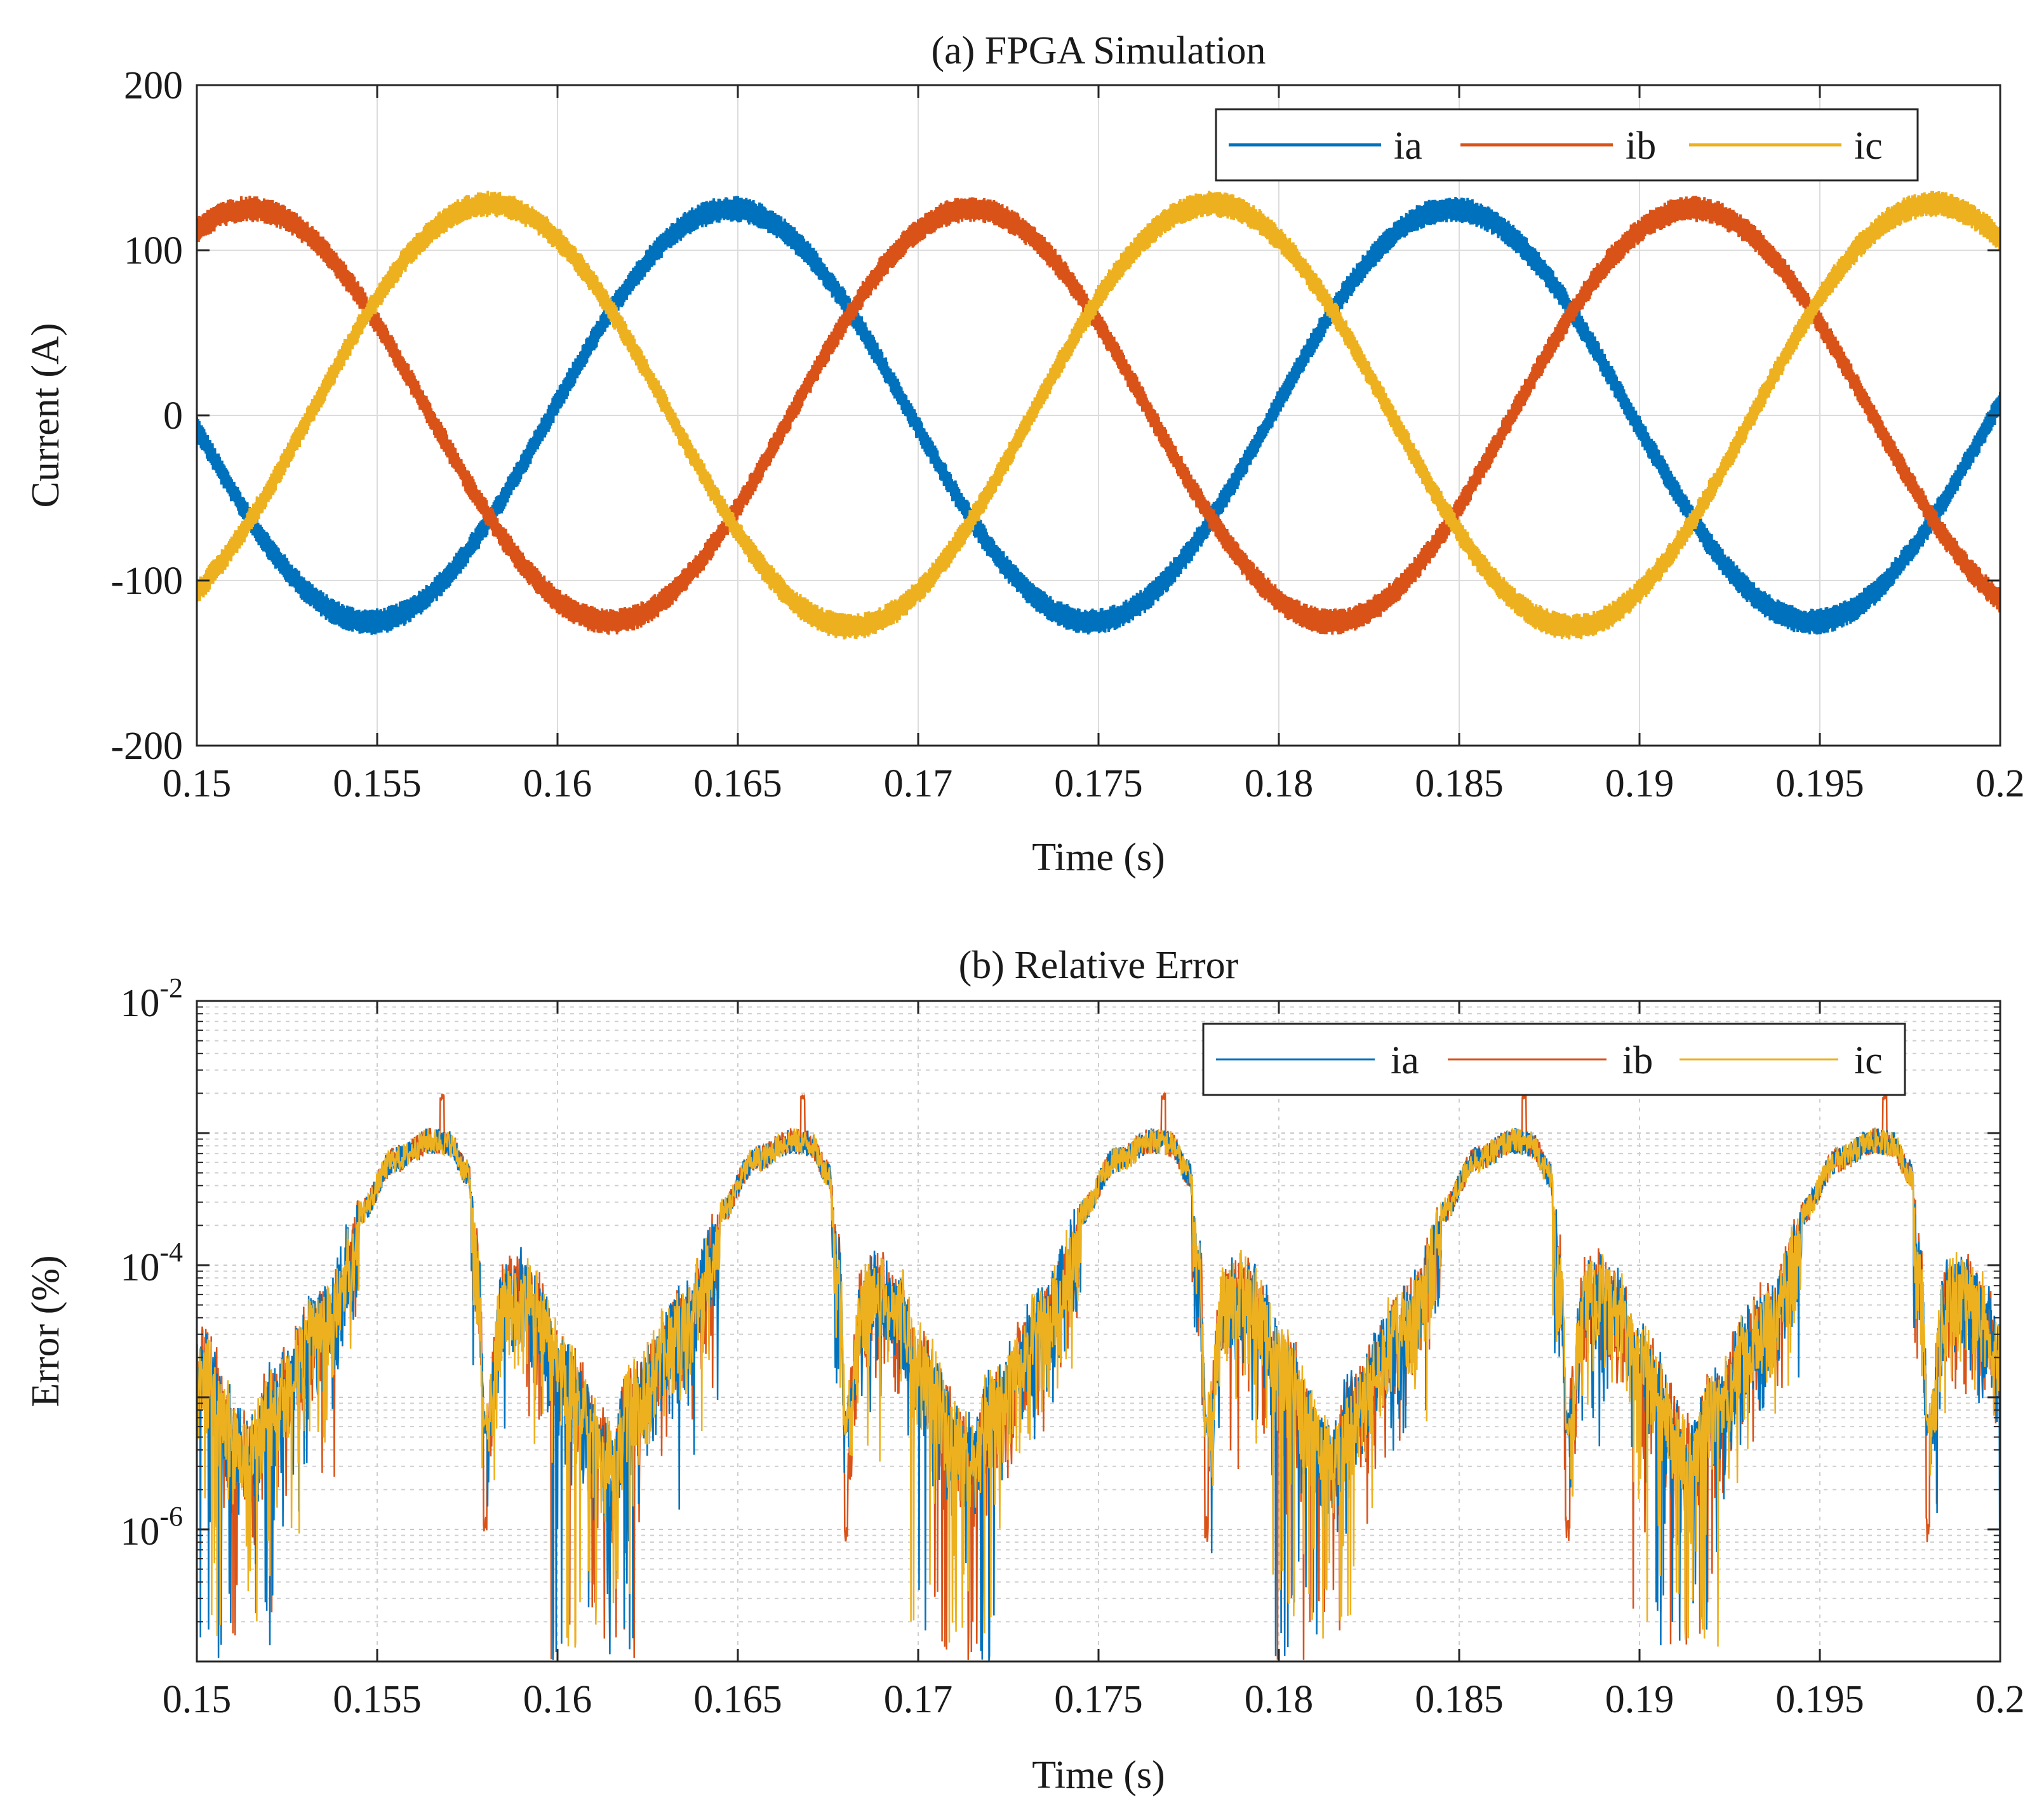 The height and width of the screenshot is (1819, 2044). Describe the element at coordinates (1638, 1060) in the screenshot. I see `legend-label-ib-b: ib` at that location.